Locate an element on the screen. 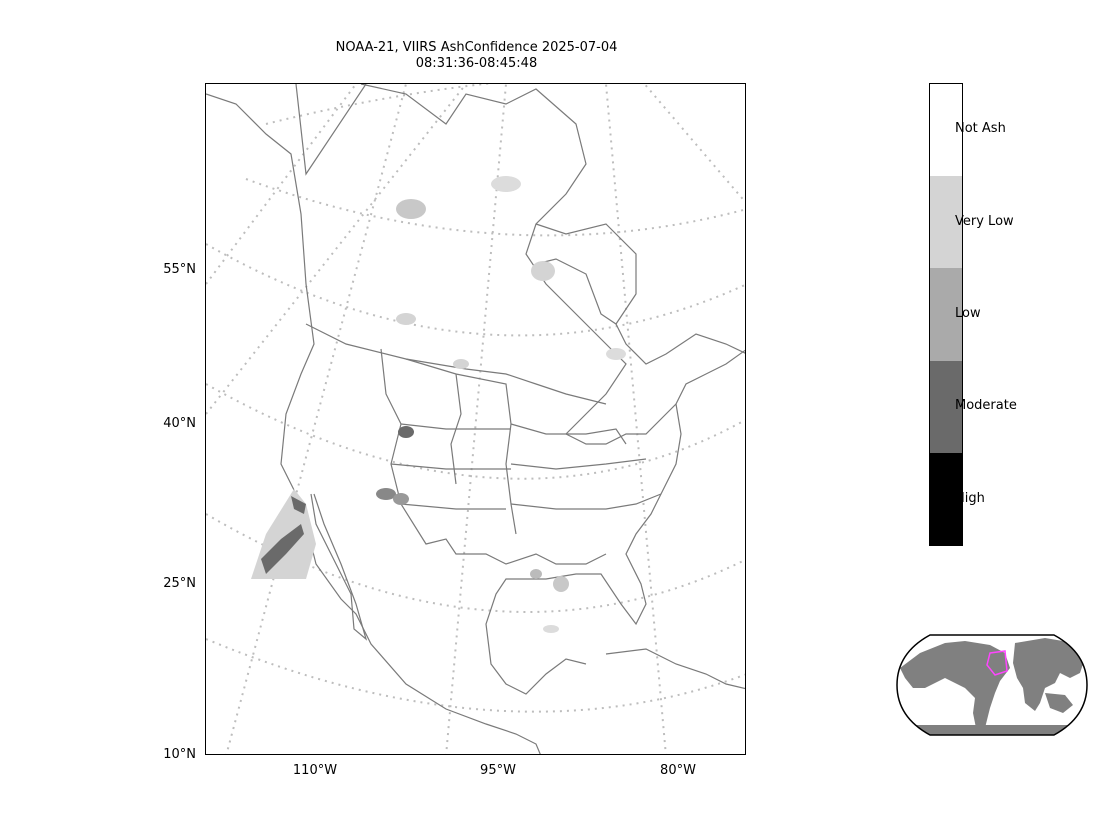 Image resolution: width=1120 pixels, height=840 pixels. lat-label-10n: 10°N is located at coordinates (179, 754).